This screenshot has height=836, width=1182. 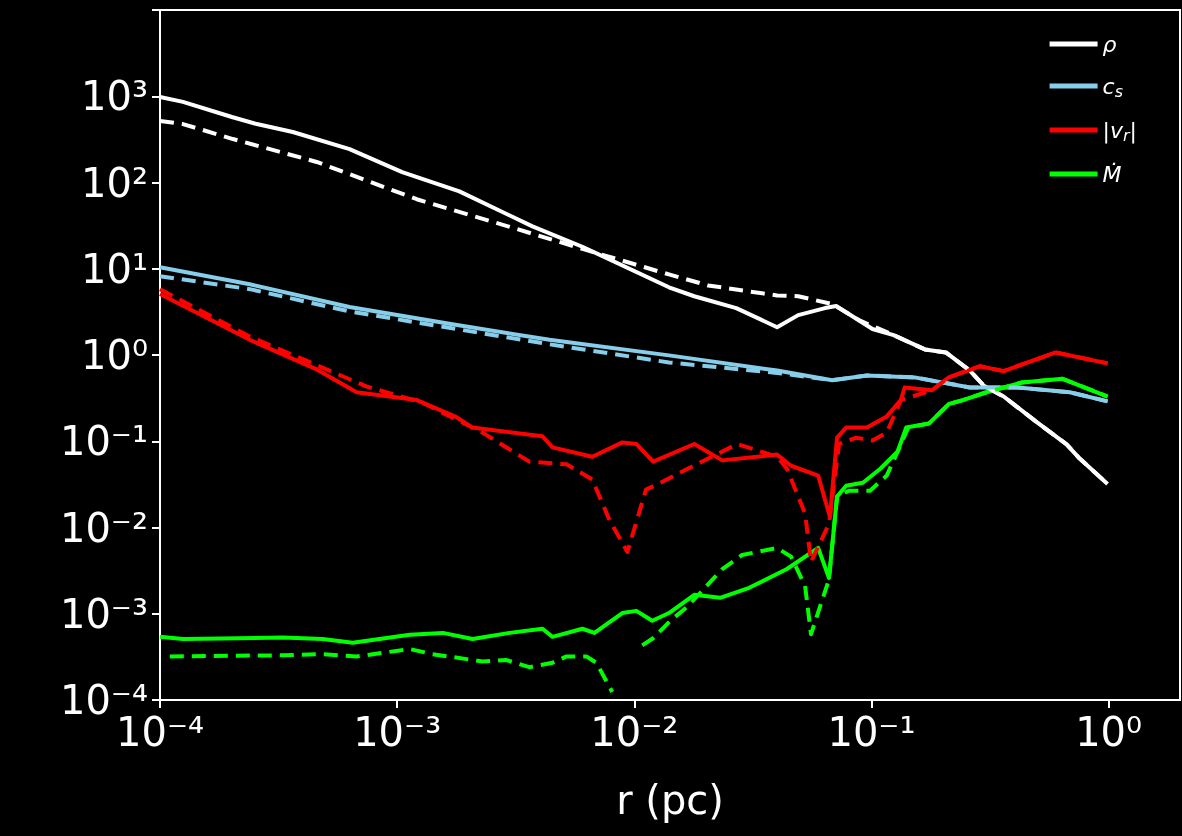 What do you see at coordinates (114, 355) in the screenshot?
I see `y-tick-label: 10⁰` at bounding box center [114, 355].